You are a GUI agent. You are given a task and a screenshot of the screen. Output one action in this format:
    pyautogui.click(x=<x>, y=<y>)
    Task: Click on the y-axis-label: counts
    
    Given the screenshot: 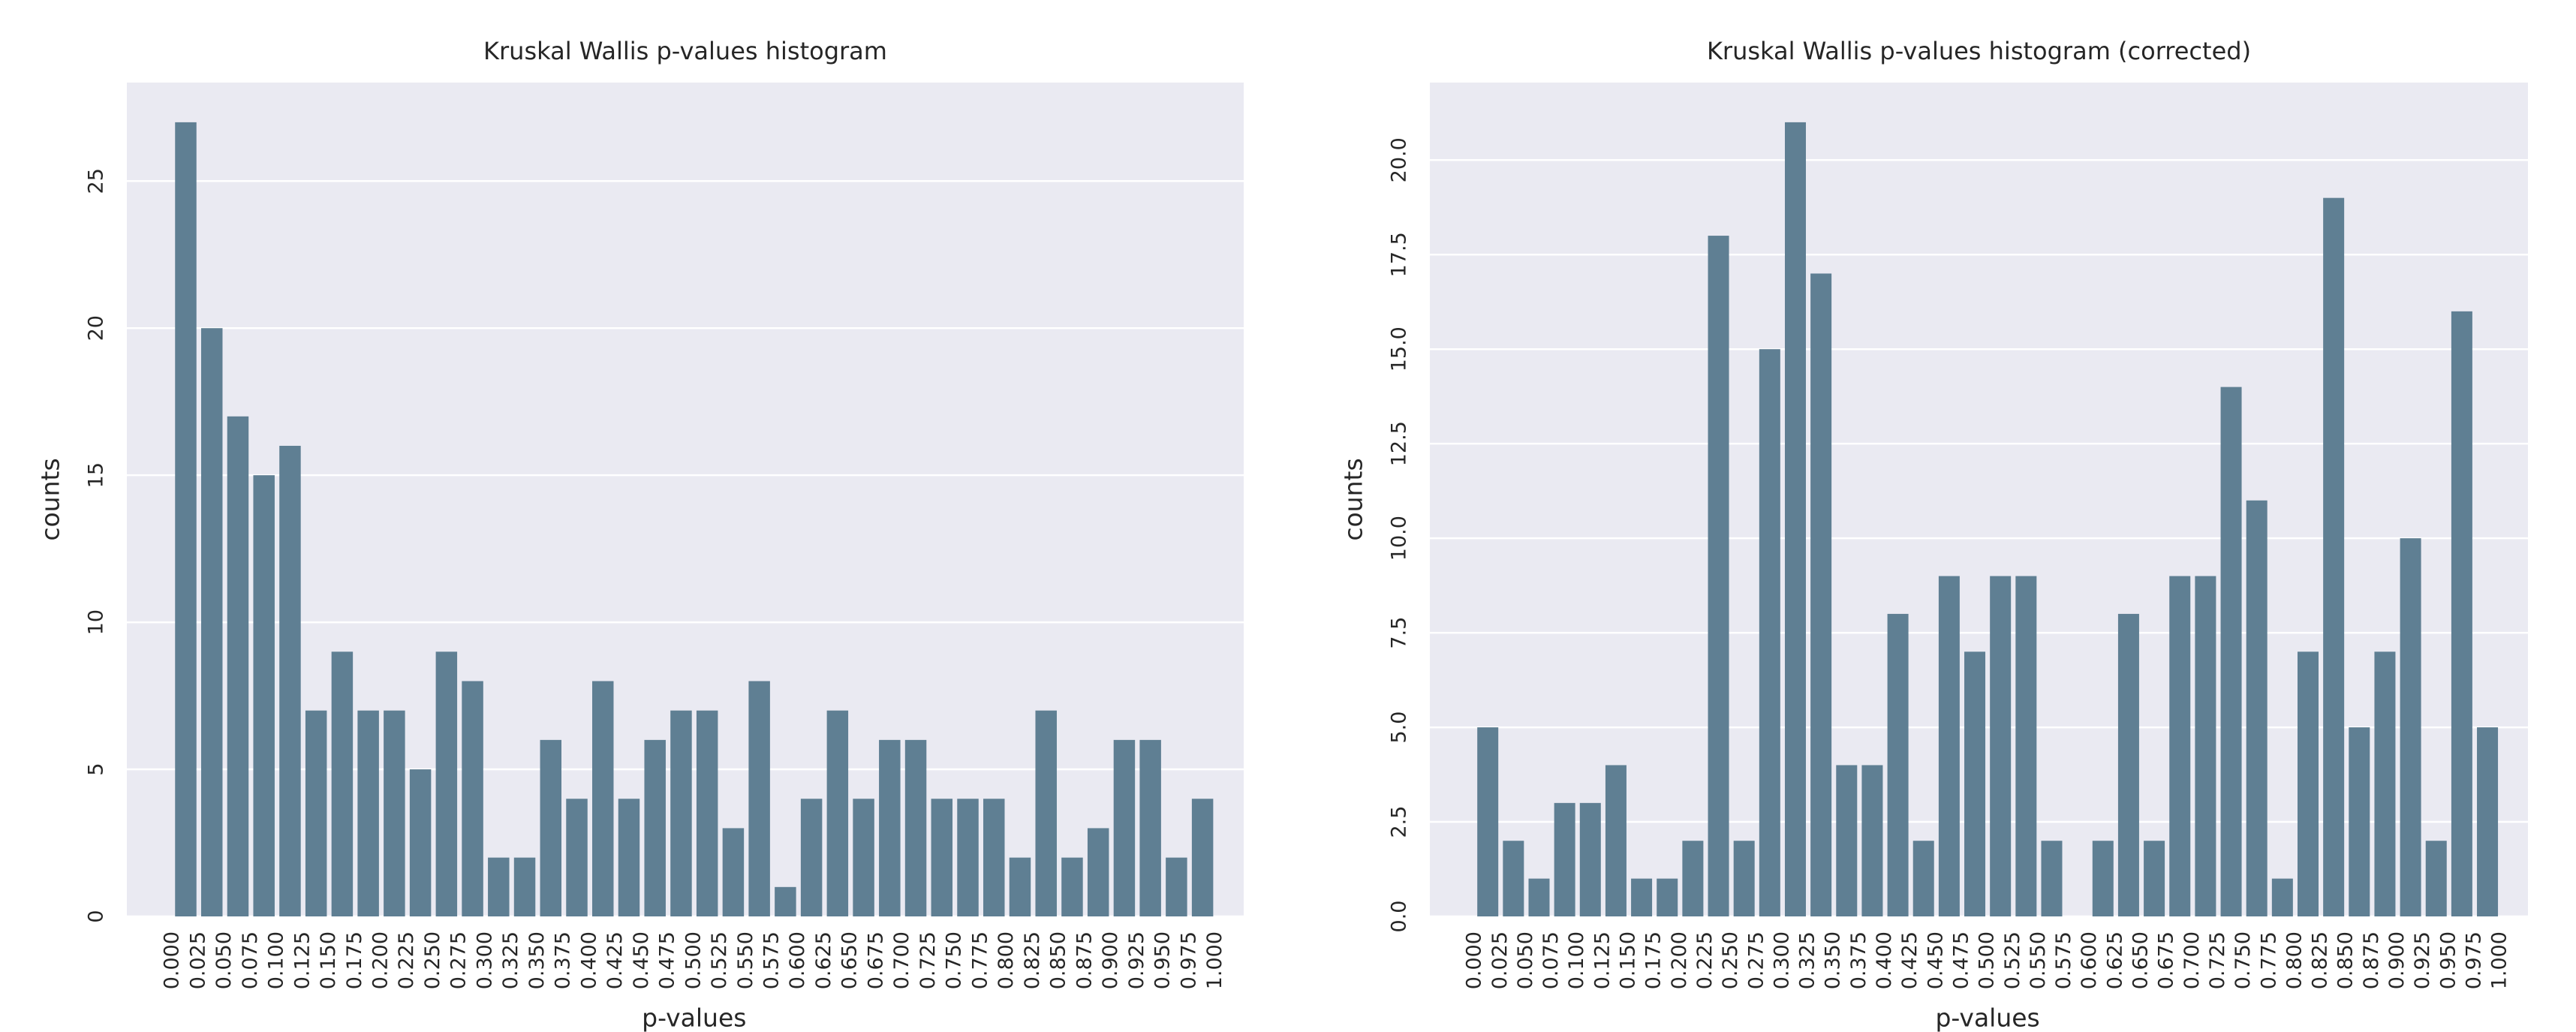 What is the action you would take?
    pyautogui.click(x=50, y=499)
    